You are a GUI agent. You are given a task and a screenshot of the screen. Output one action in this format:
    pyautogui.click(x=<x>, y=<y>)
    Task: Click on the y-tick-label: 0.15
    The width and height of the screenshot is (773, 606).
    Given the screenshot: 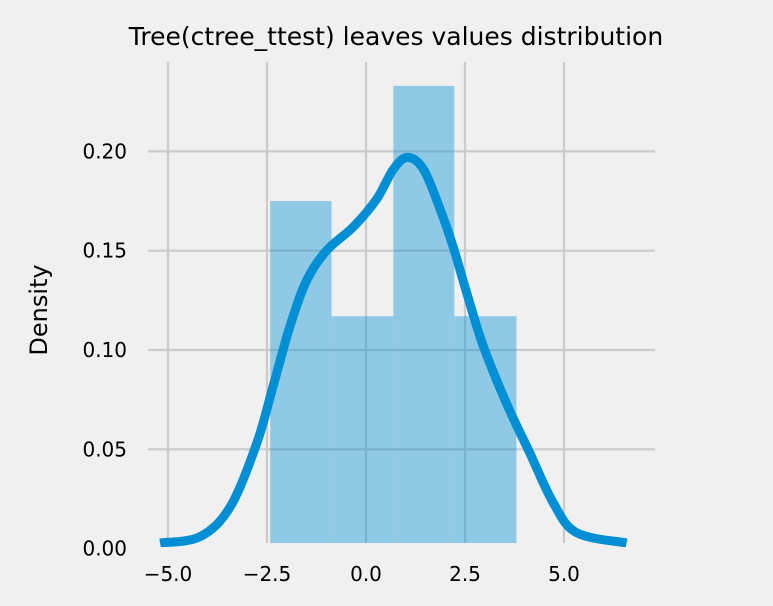 What is the action you would take?
    pyautogui.click(x=104, y=251)
    